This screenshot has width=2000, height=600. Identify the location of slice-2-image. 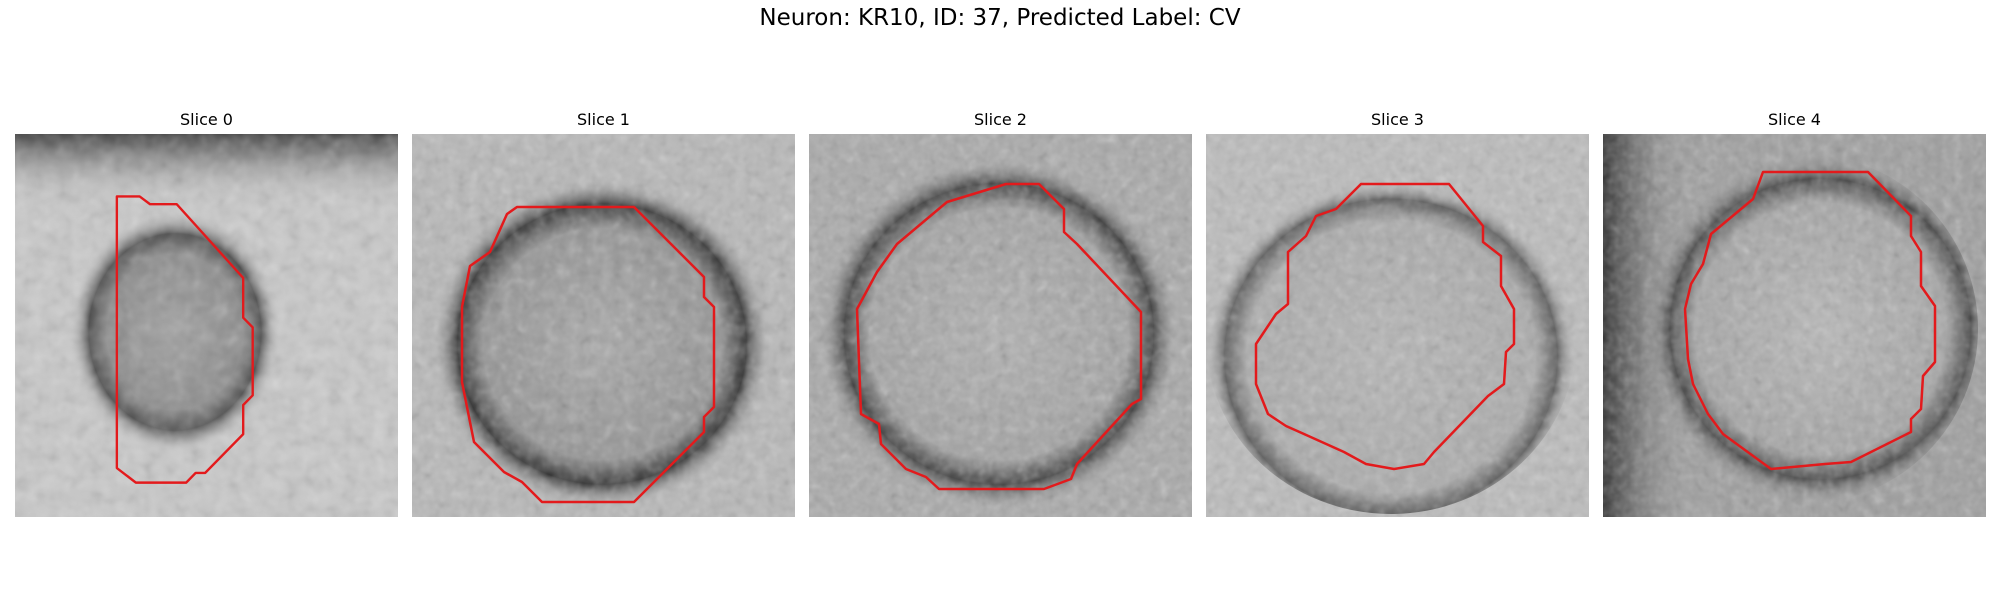
(1000, 325).